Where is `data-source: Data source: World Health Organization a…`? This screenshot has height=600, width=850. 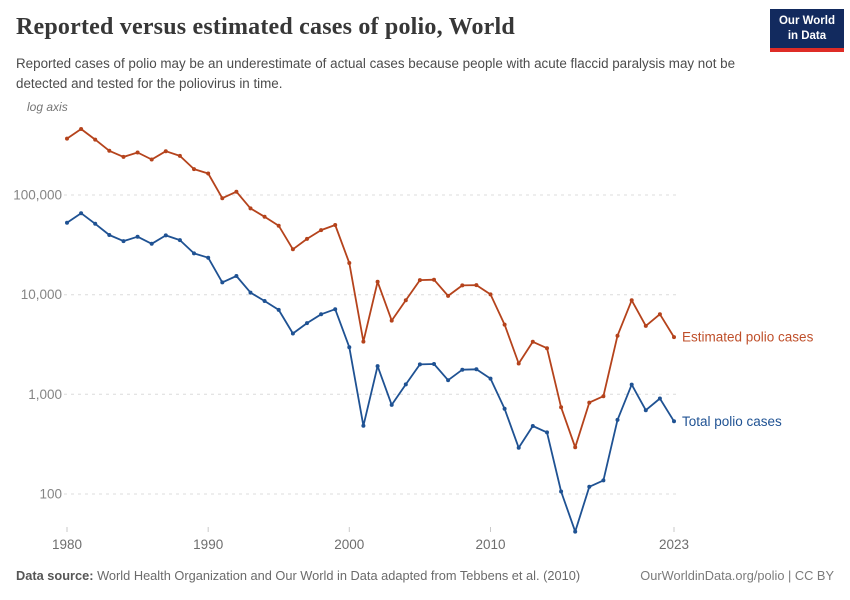 data-source: Data source: World Health Organization a… is located at coordinates (298, 575).